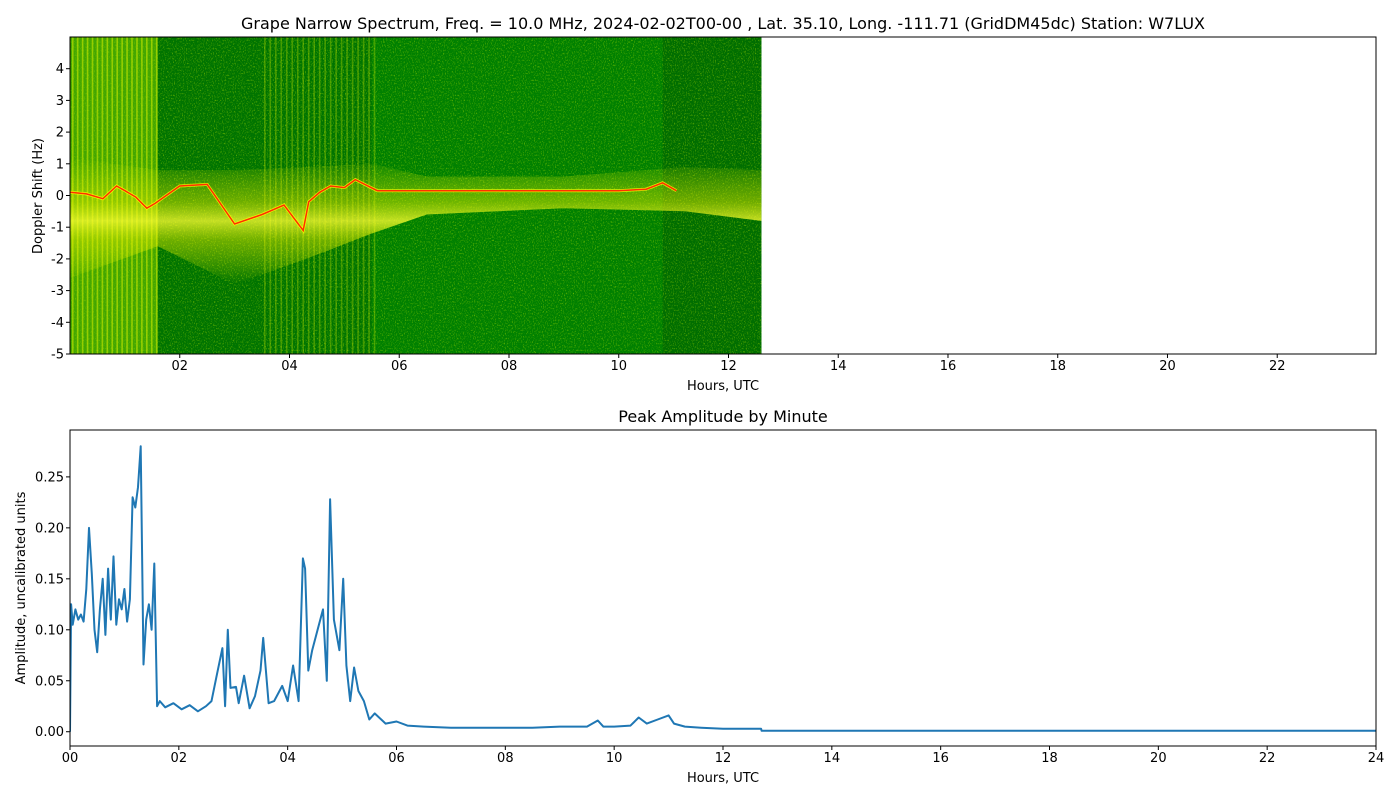 This screenshot has width=1400, height=800. What do you see at coordinates (60, 196) in the screenshot?
I see `spectrum-y-tick-label: 0` at bounding box center [60, 196].